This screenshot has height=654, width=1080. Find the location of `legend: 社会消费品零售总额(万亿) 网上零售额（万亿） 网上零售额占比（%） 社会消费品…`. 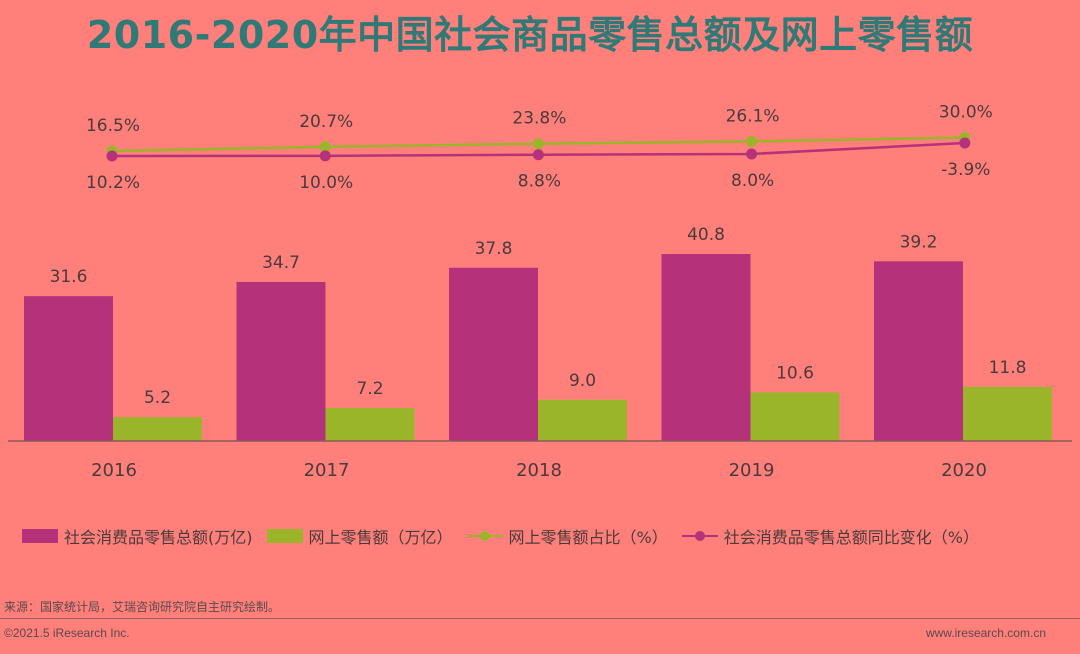

legend: 社会消费品零售总额(万亿) 网上零售额（万亿） 网上零售额占比（%） 社会消费品… is located at coordinates (500, 536).